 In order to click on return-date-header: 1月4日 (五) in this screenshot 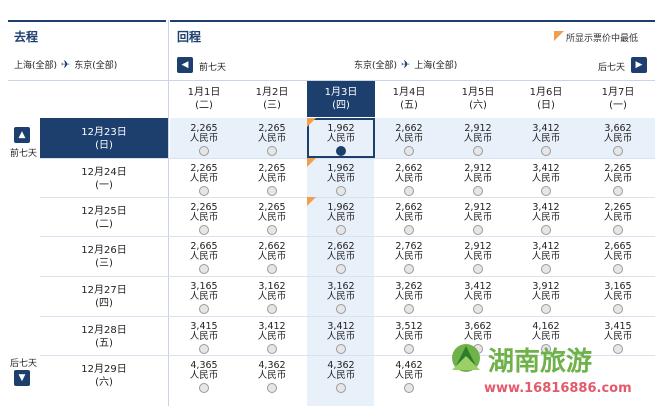, I will do `click(409, 99)`.